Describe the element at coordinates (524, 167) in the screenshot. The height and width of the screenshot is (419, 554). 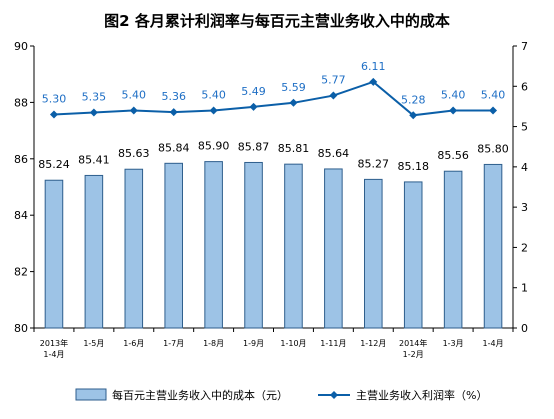
I see `y-right-tick-label: 4` at that location.